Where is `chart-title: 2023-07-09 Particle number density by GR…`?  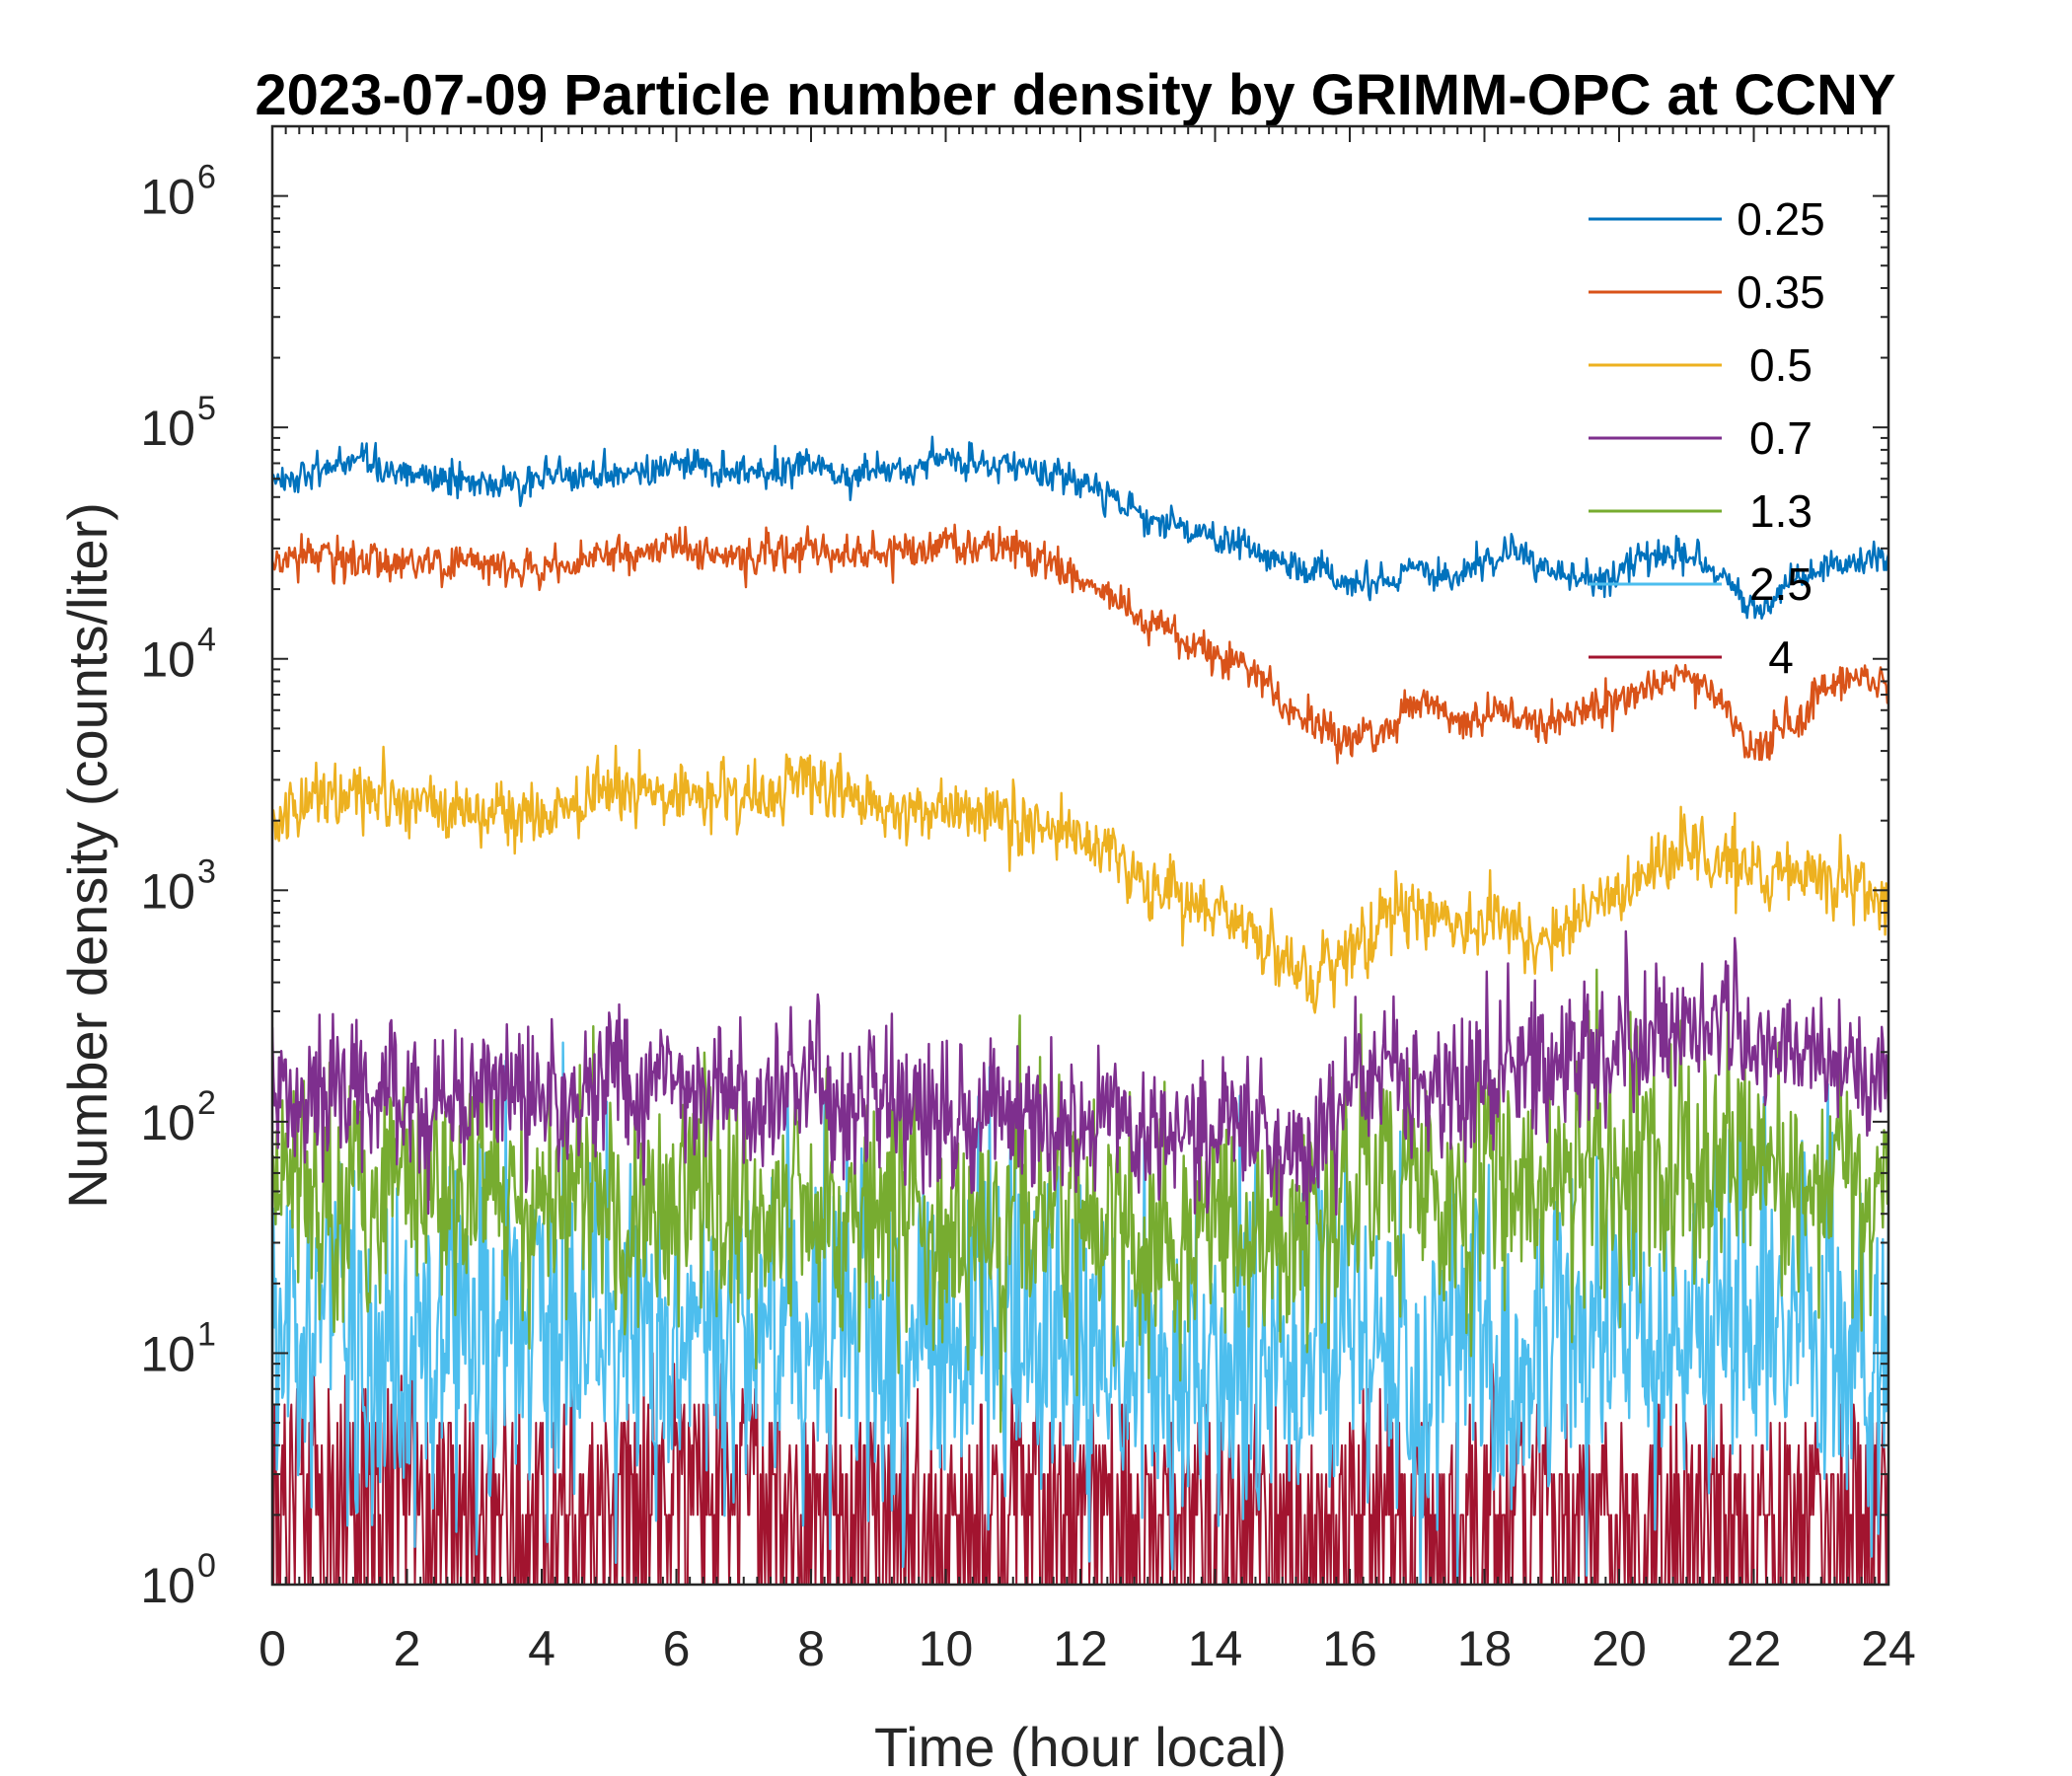
chart-title: 2023-07-09 Particle number density by GR… is located at coordinates (1075, 95).